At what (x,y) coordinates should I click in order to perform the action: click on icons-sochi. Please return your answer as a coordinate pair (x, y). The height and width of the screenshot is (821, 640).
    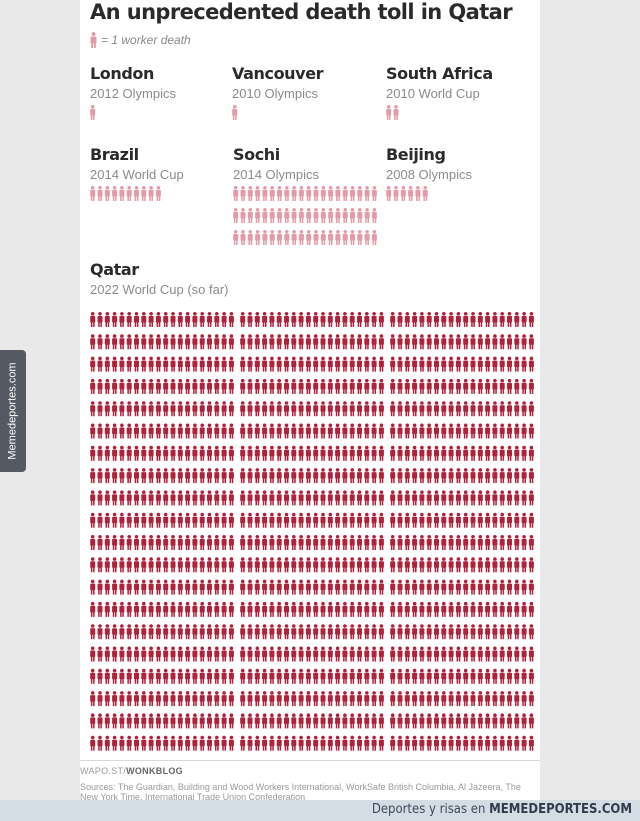
    Looking at the image, I should click on (305, 215).